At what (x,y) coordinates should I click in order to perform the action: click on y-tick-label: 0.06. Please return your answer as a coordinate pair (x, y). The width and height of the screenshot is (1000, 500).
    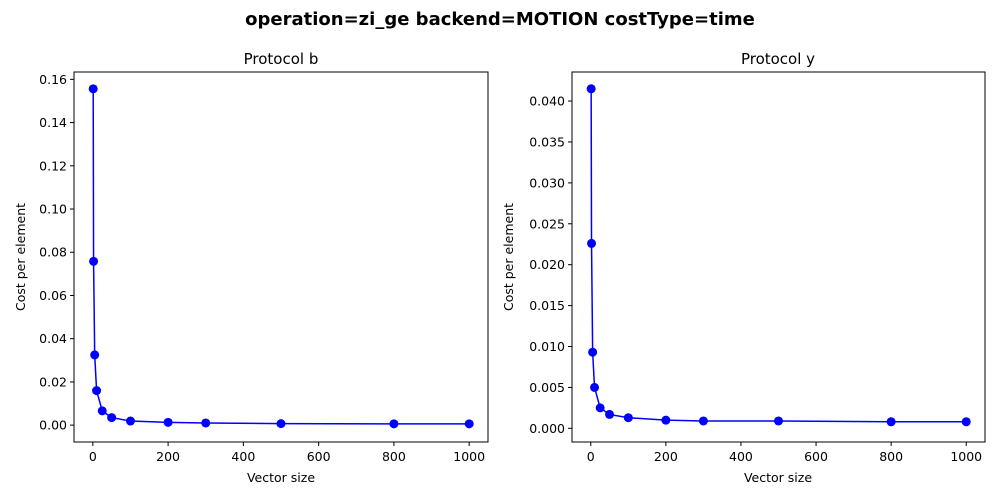
    Looking at the image, I should click on (53, 295).